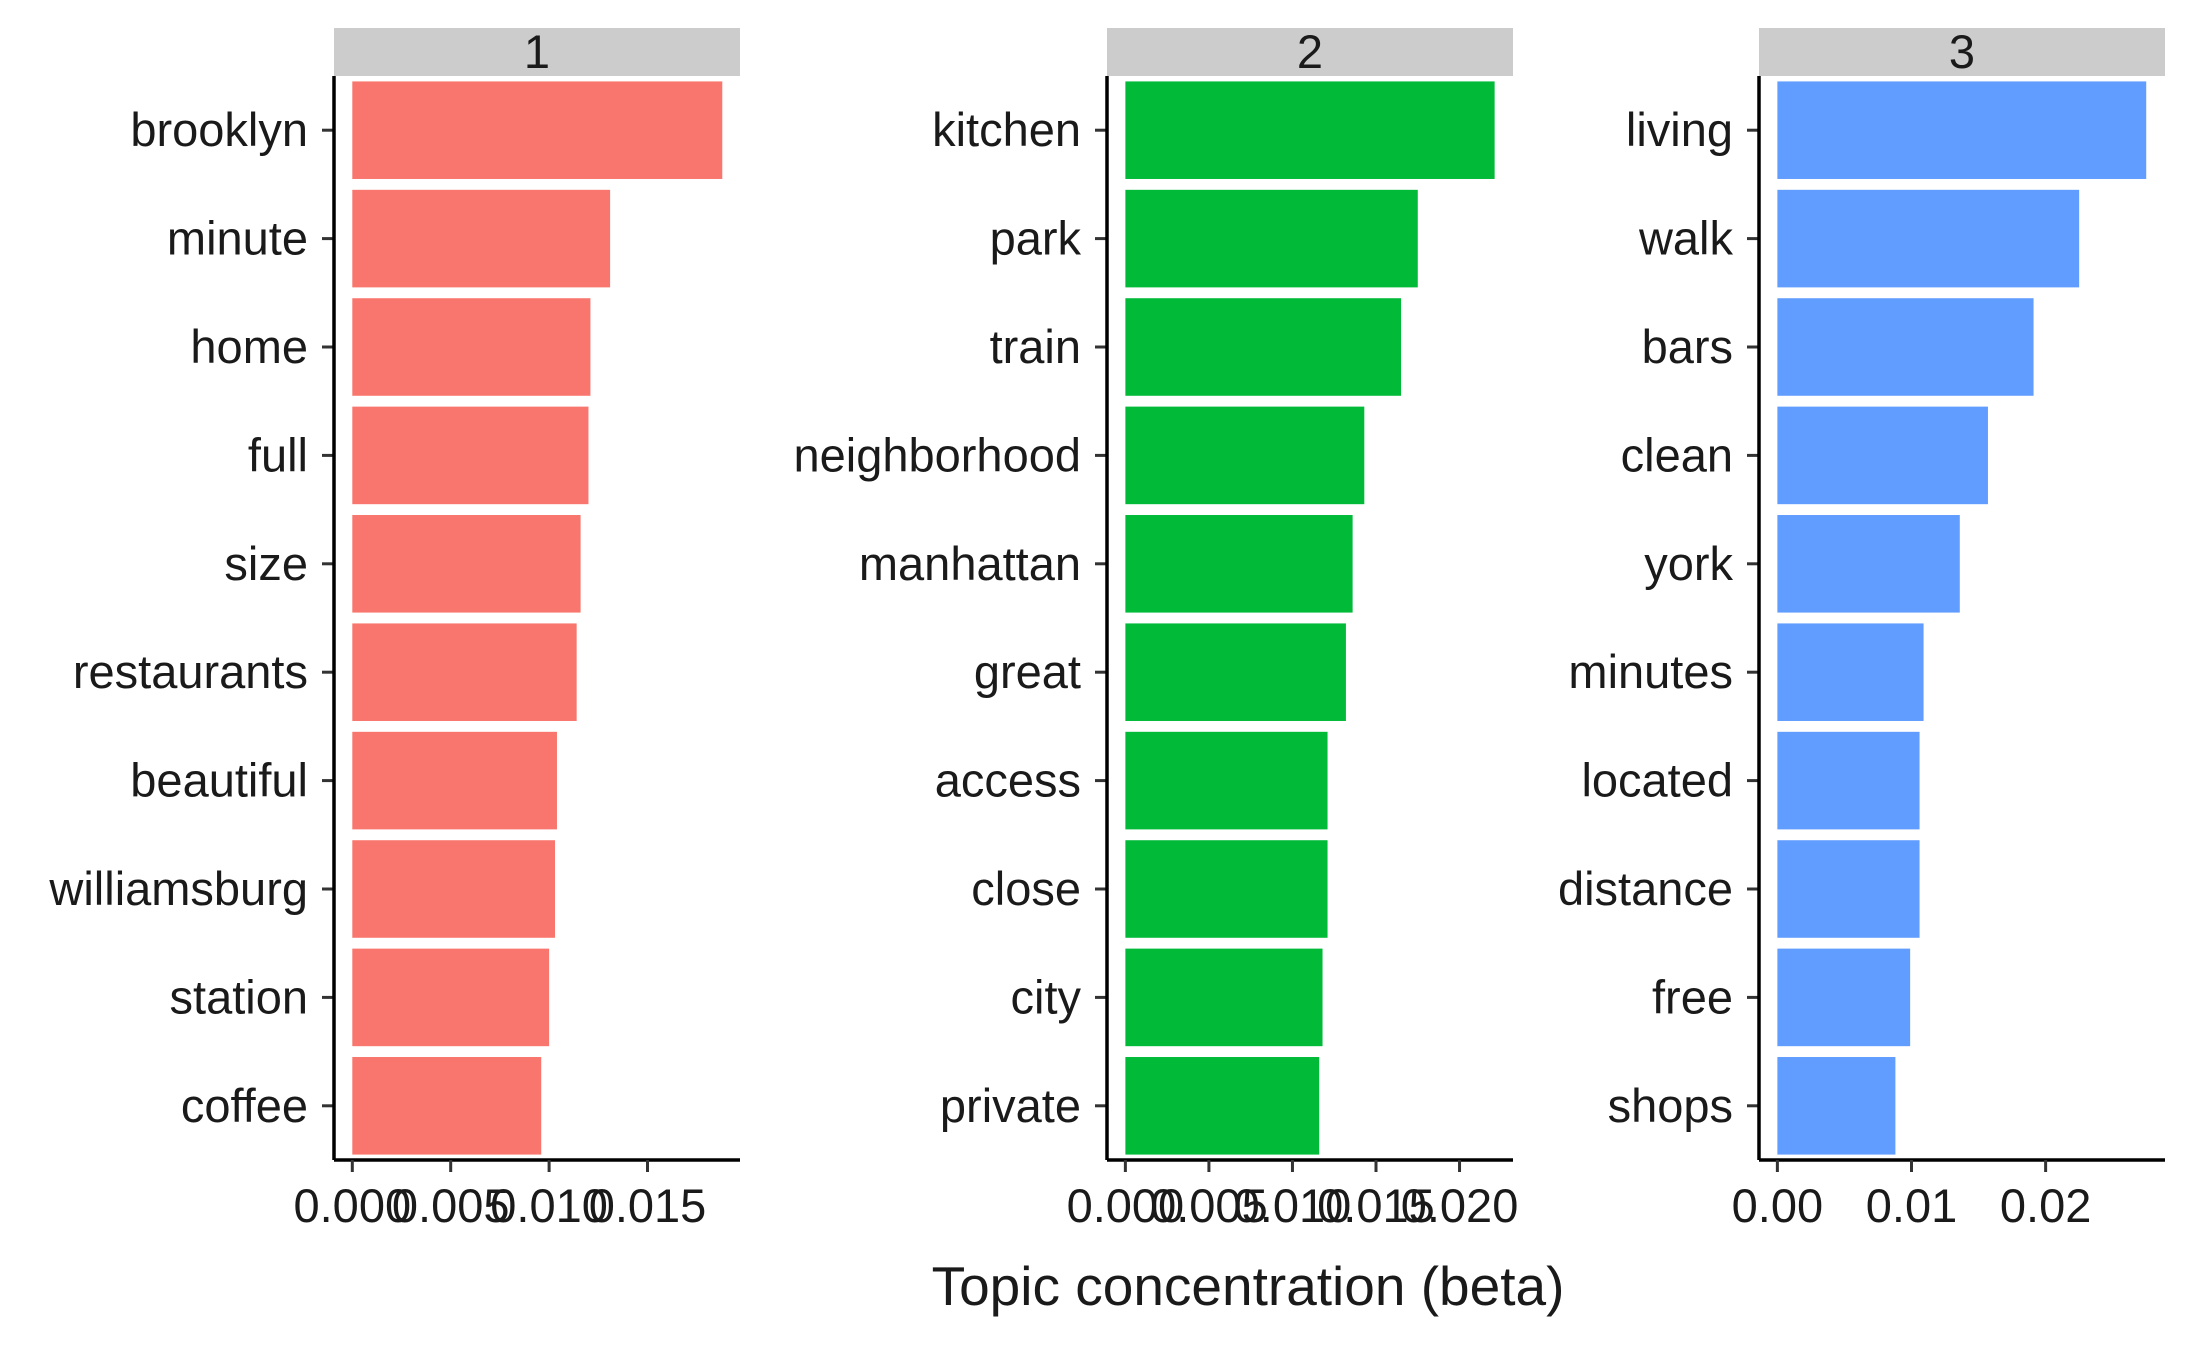  Describe the element at coordinates (1046, 996) in the screenshot. I see `term-label: city` at that location.